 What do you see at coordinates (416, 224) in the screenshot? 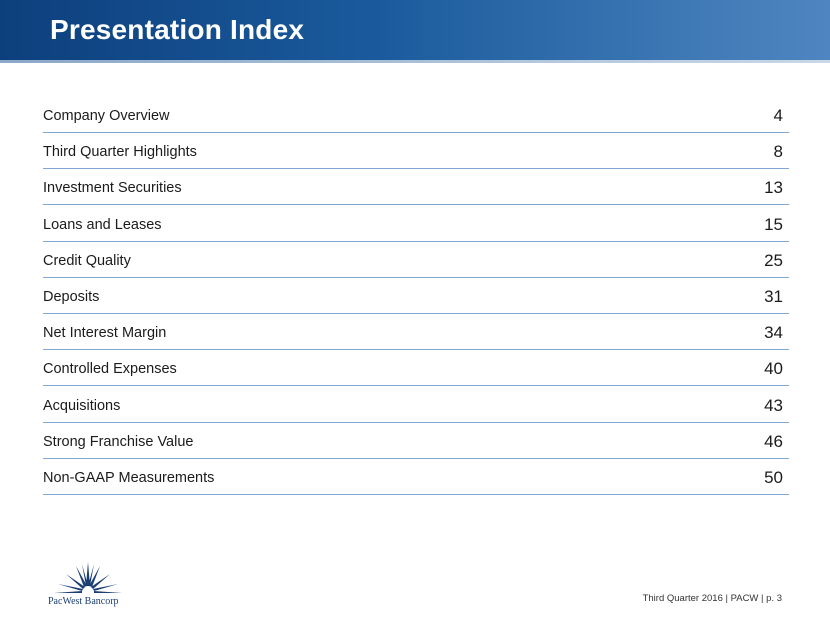
I see `index-row: Loans and Leases 15` at bounding box center [416, 224].